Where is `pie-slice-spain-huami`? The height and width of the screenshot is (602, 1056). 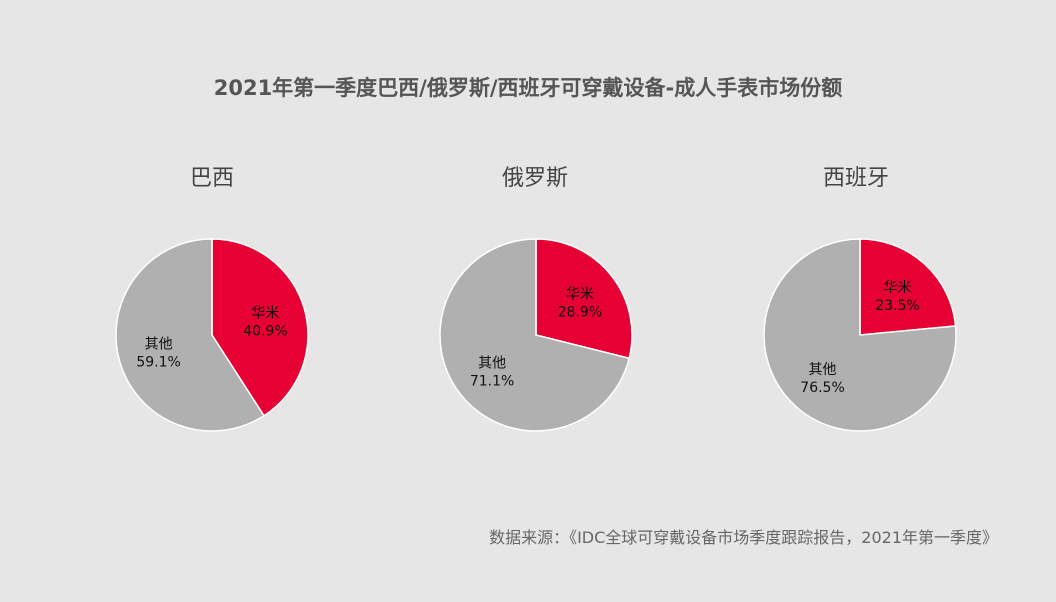 pie-slice-spain-huami is located at coordinates (908, 287).